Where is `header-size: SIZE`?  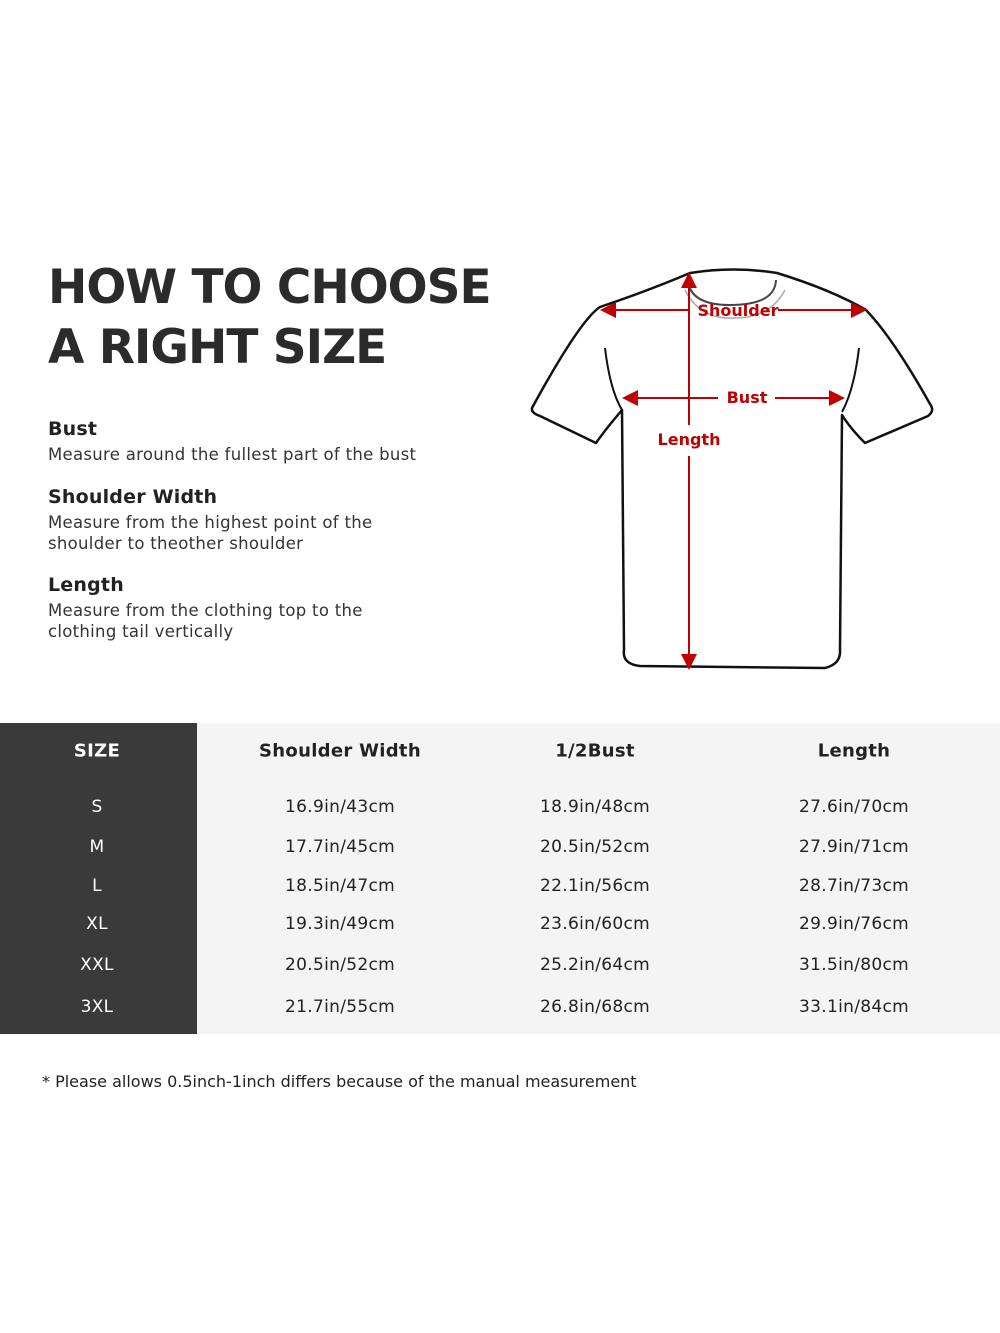 header-size: SIZE is located at coordinates (97, 751).